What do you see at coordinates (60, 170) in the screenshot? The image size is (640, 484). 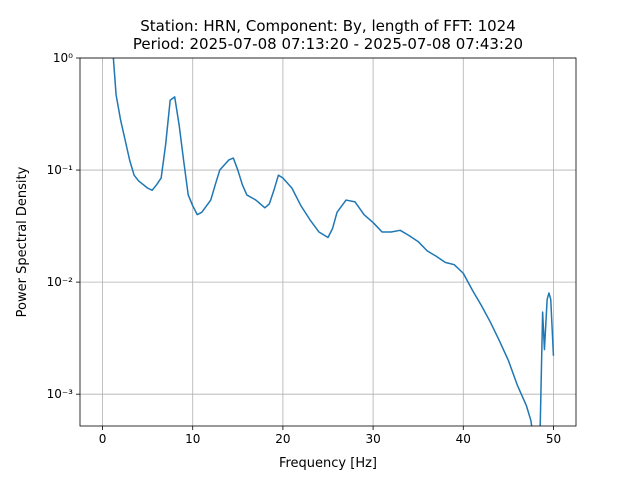 I see `y-tick-label: 10⁻¹` at bounding box center [60, 170].